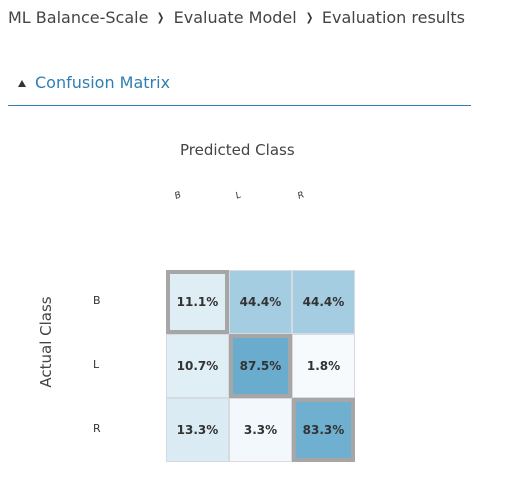 The image size is (514, 498). I want to click on matrix-cell: 11.1%, so click(197, 302).